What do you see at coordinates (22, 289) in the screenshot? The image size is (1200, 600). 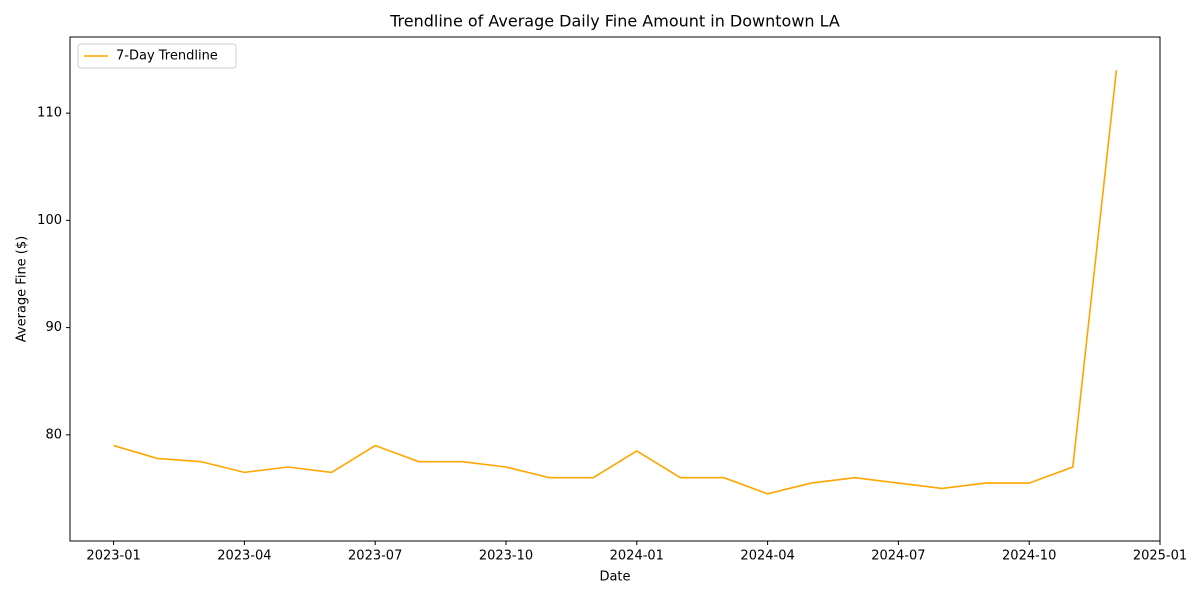 I see `y-axis-label: Average Fine ($)` at bounding box center [22, 289].